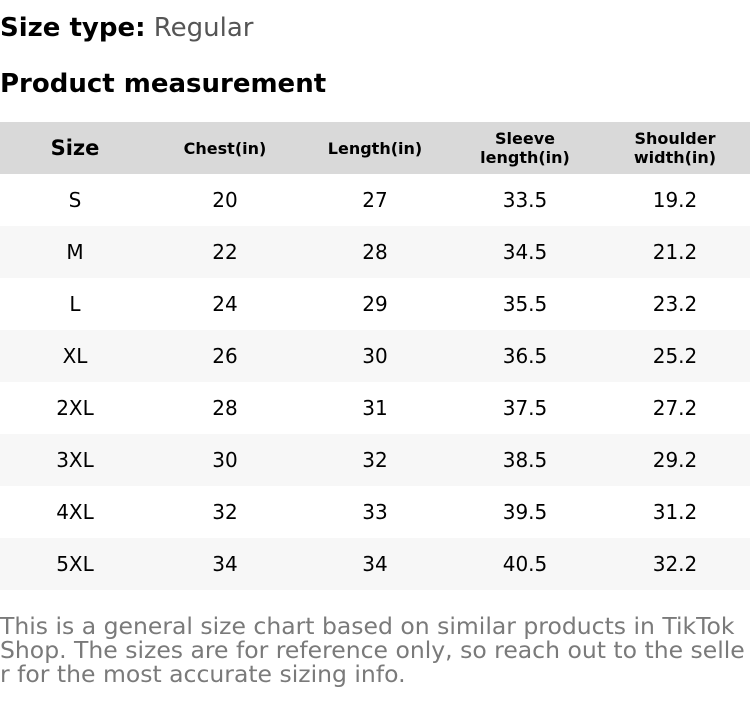  I want to click on cell-size: S, so click(75, 200).